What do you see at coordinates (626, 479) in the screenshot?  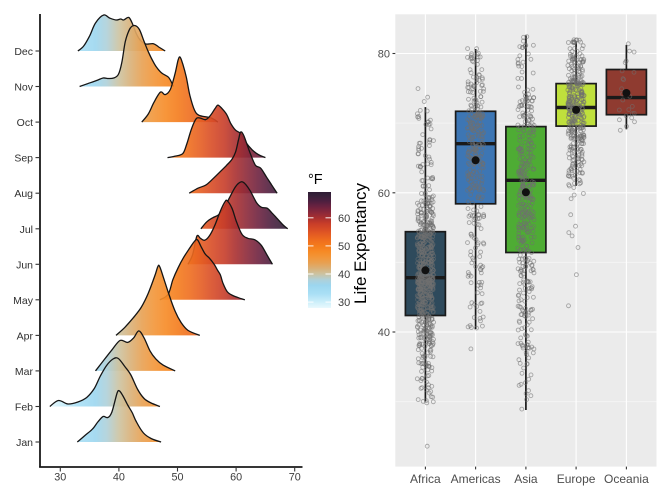 I see `svg-text: Oceania` at bounding box center [626, 479].